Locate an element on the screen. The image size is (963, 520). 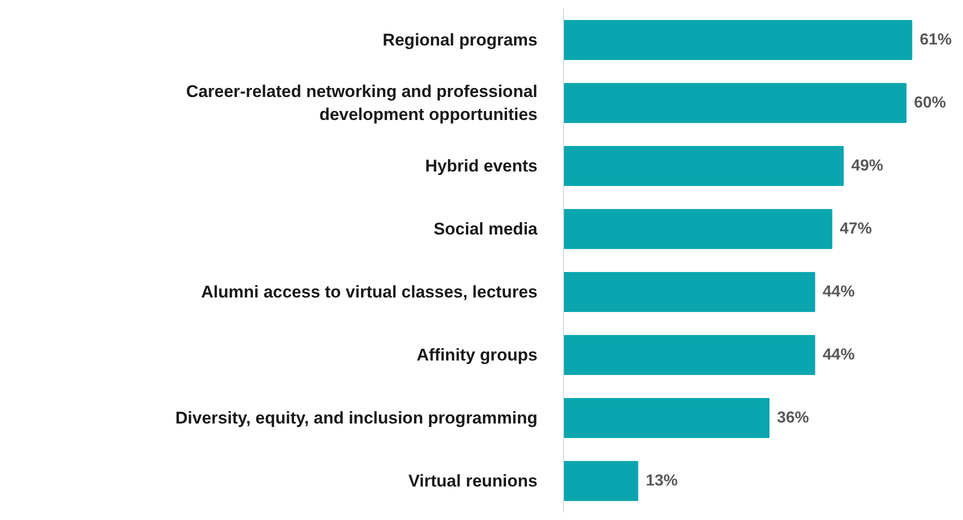
y-tick-label: Career-related networking and professional development opportunities is located at coordinates (362, 103).